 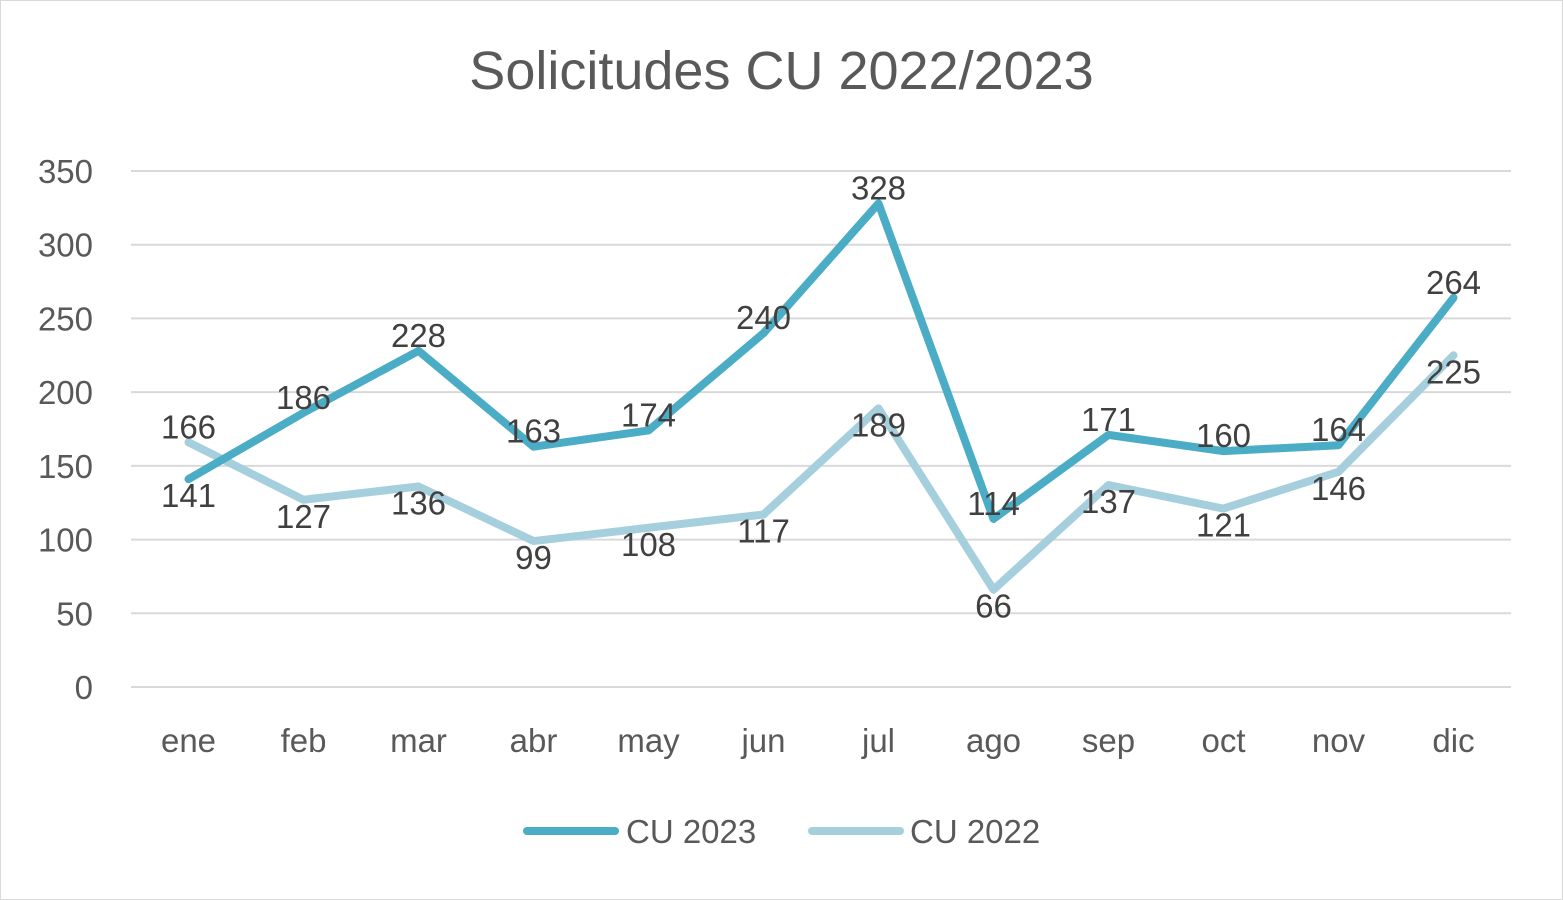 I want to click on data-label: 186, so click(x=303, y=397).